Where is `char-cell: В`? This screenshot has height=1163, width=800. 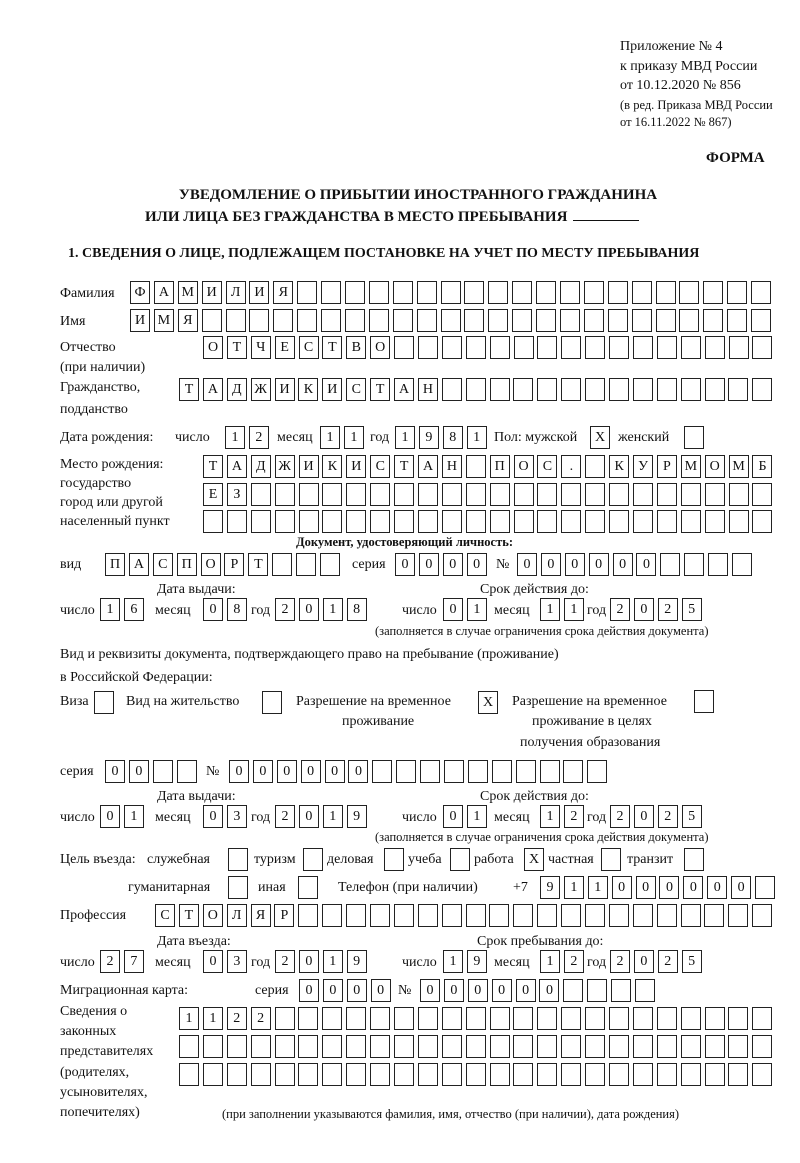
char-cell: В is located at coordinates (356, 347).